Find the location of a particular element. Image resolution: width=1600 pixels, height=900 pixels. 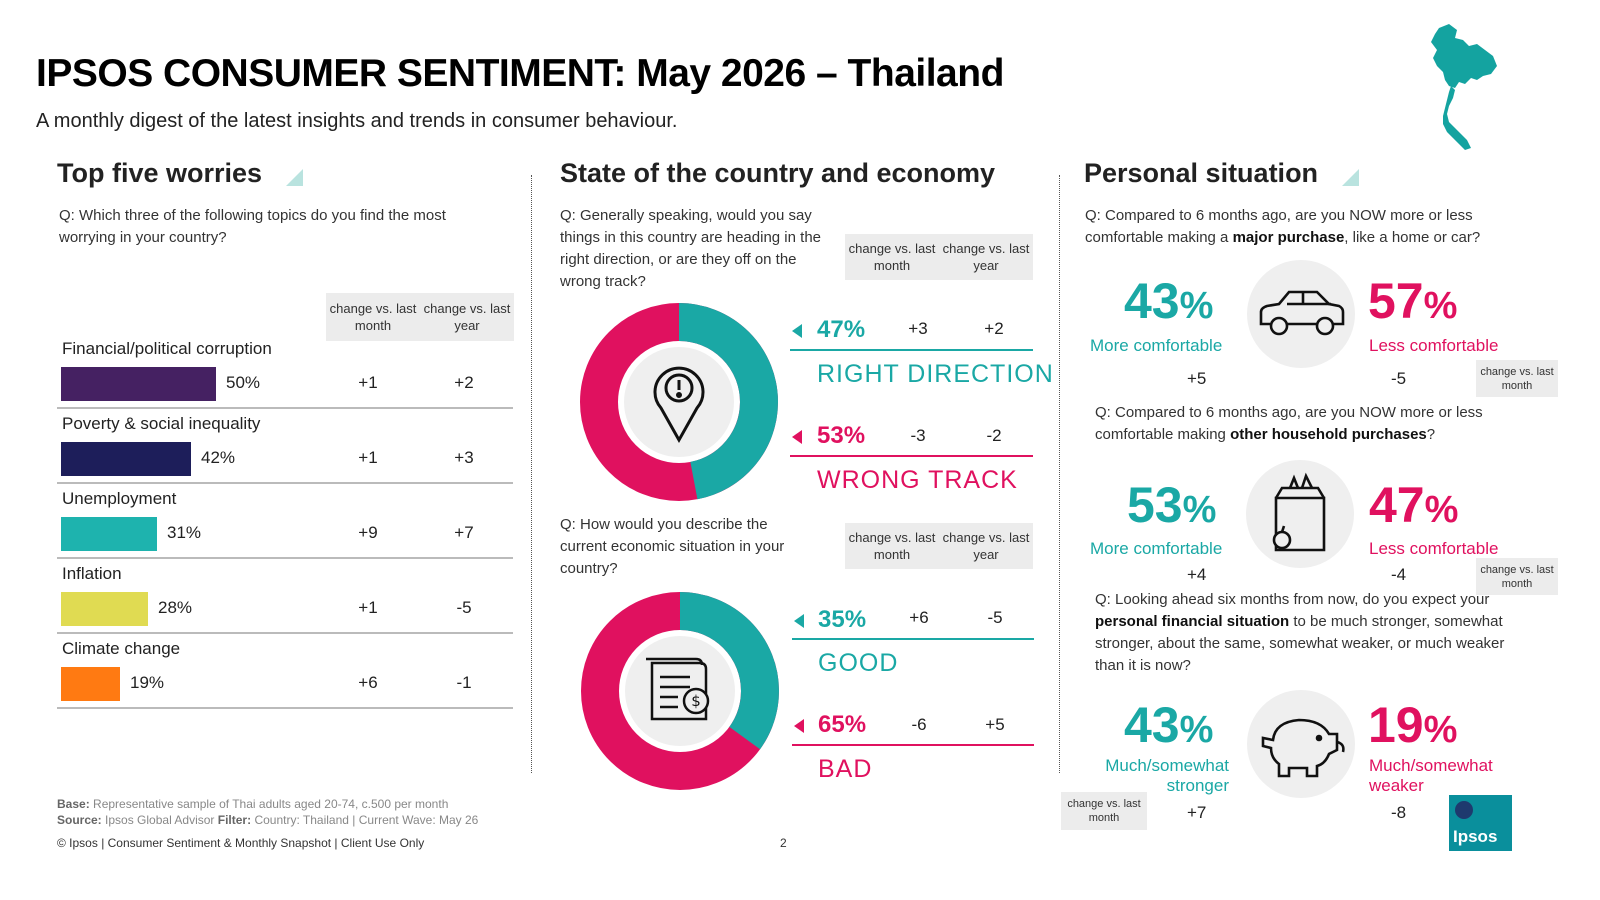

future-less-pct: 19% is located at coordinates (1413, 725).